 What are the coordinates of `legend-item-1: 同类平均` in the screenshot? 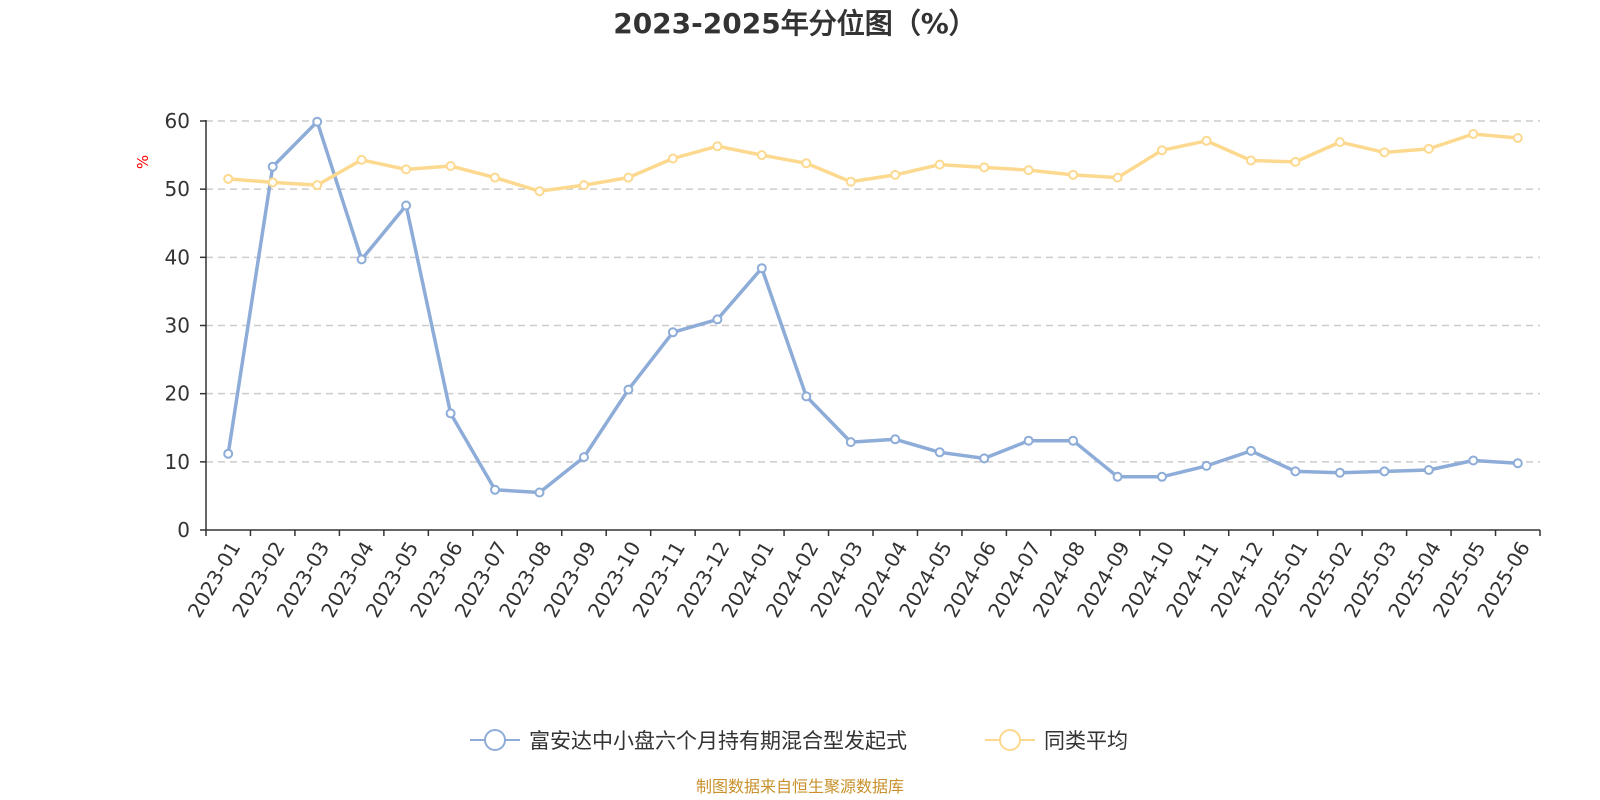 It's located at (1056, 741).